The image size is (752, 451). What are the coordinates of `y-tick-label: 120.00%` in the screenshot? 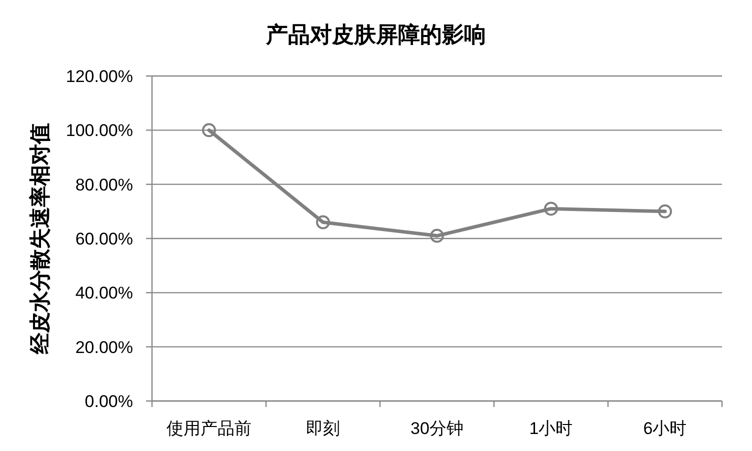 It's located at (99, 76).